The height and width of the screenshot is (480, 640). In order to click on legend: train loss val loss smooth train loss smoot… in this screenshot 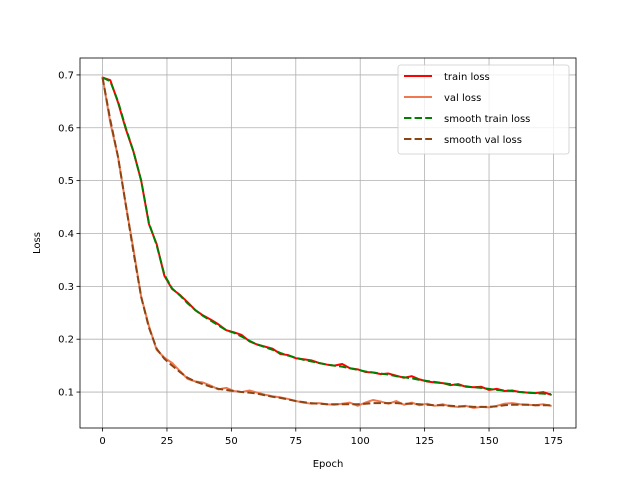, I will do `click(483, 109)`.